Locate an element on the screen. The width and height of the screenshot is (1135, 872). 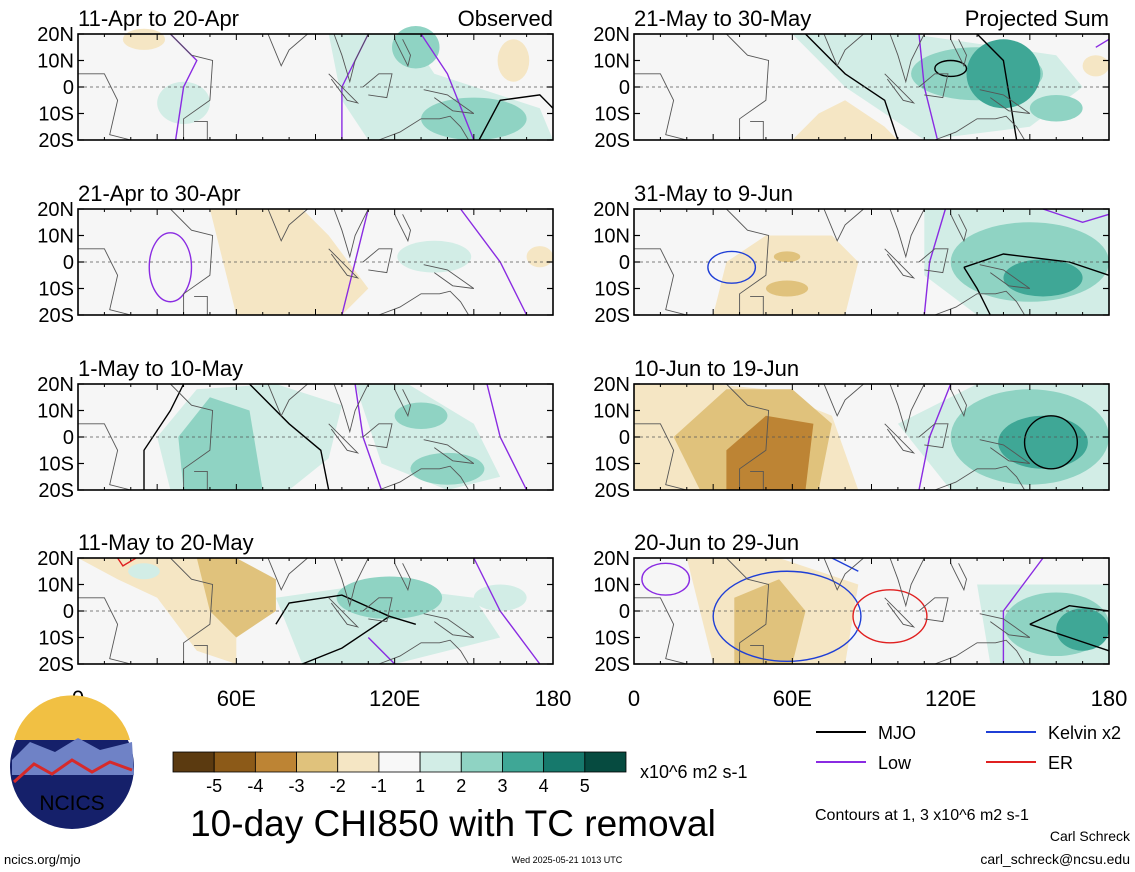
colorbar-tick-label: 2 is located at coordinates (461, 786).